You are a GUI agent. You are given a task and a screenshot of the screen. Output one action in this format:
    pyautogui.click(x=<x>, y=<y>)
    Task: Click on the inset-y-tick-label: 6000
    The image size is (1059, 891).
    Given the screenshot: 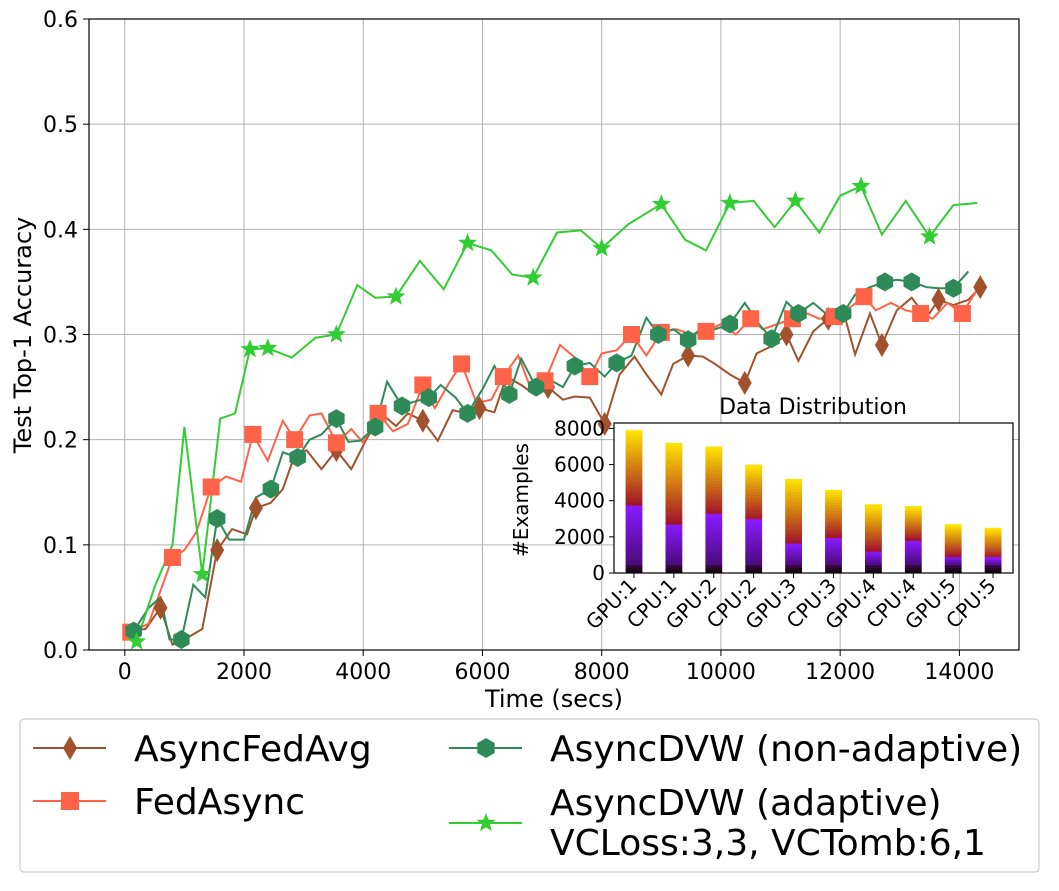 What is the action you would take?
    pyautogui.click(x=579, y=465)
    